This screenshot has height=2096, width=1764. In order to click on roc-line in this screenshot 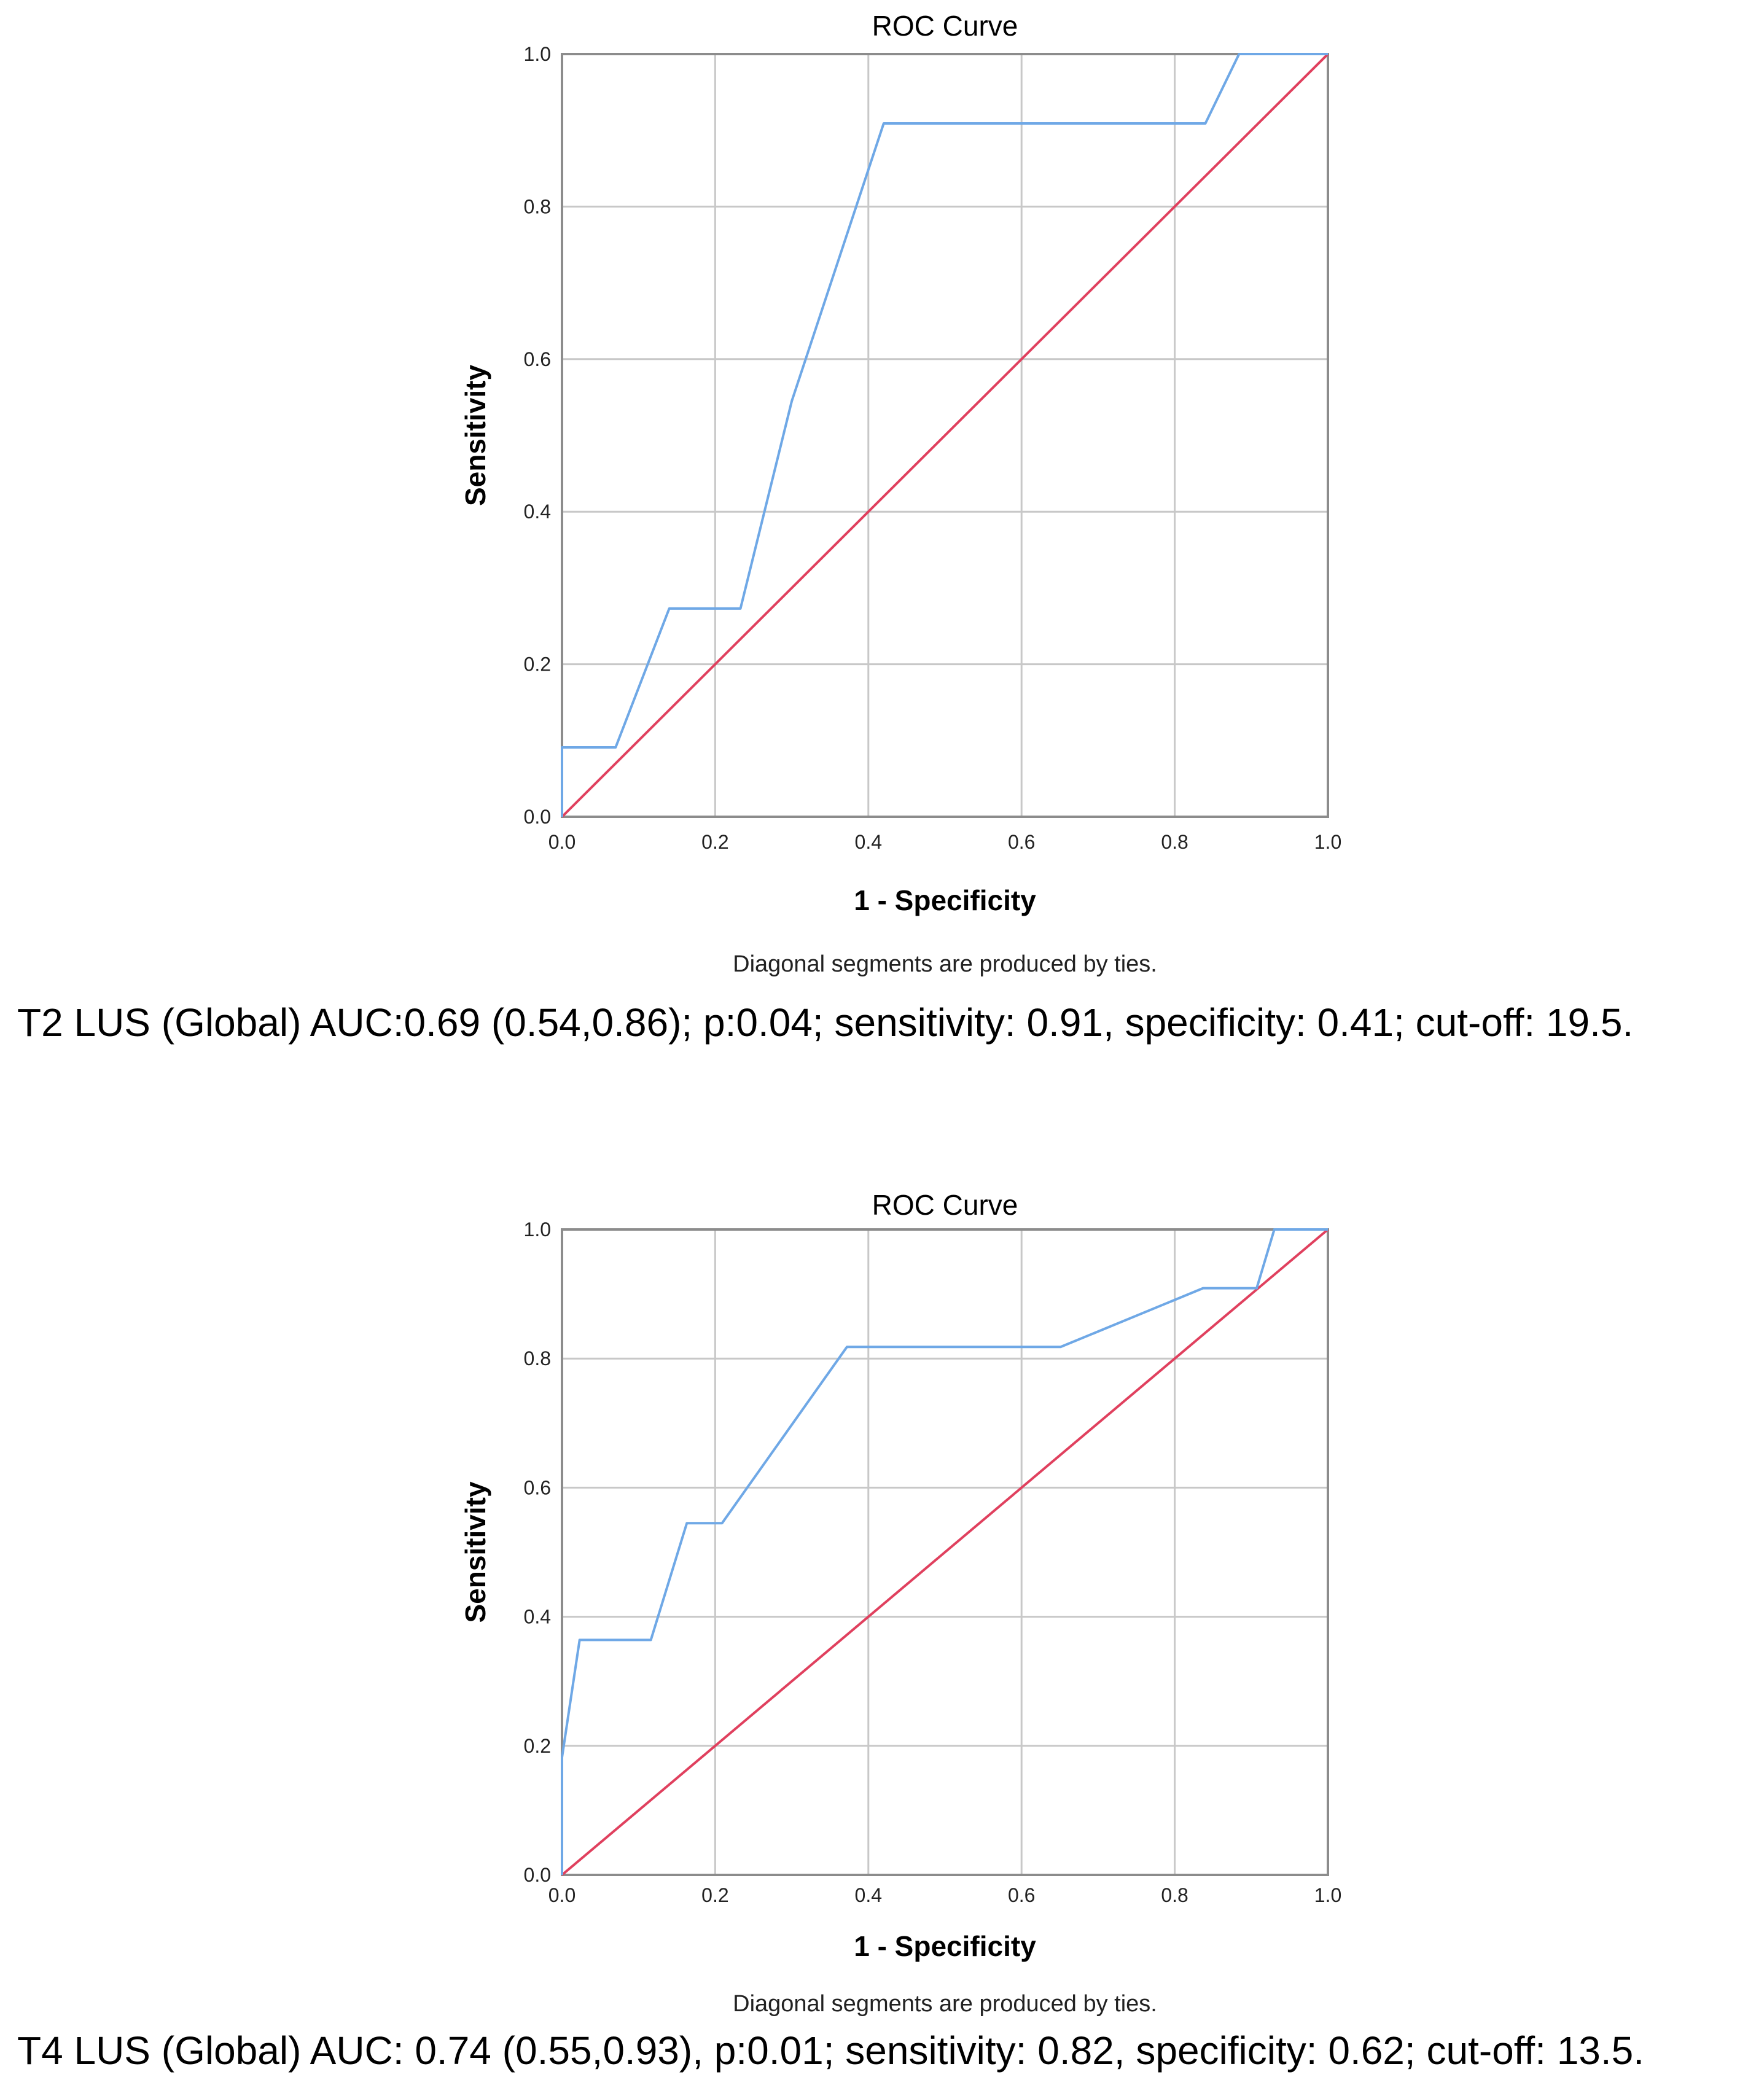, I will do `click(945, 1551)`.